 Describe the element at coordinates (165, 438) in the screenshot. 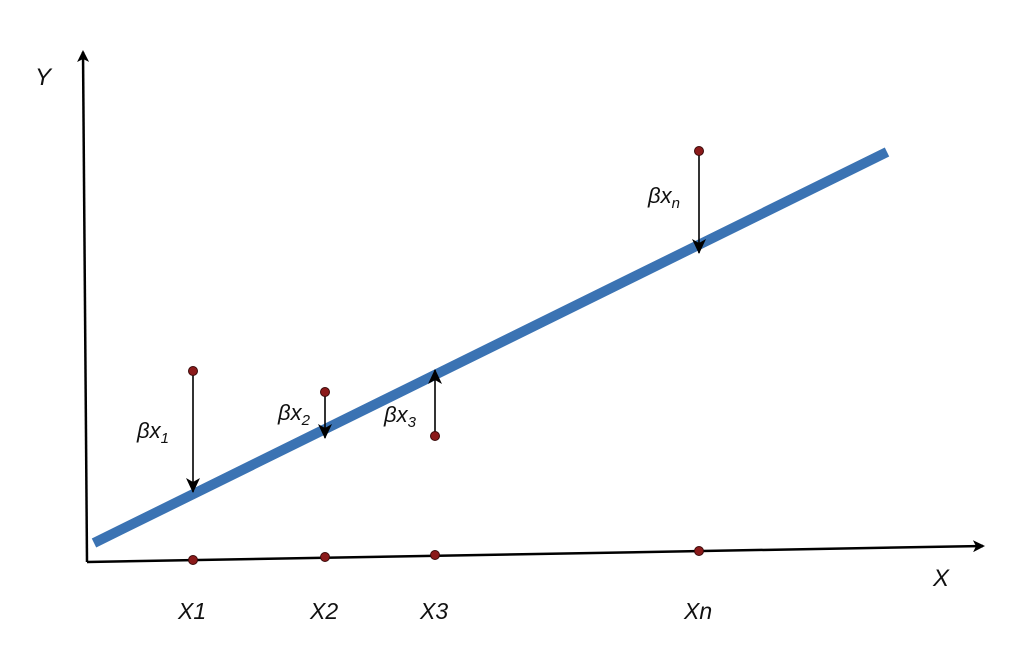

I see `residual-label-1-subscript: 1` at that location.